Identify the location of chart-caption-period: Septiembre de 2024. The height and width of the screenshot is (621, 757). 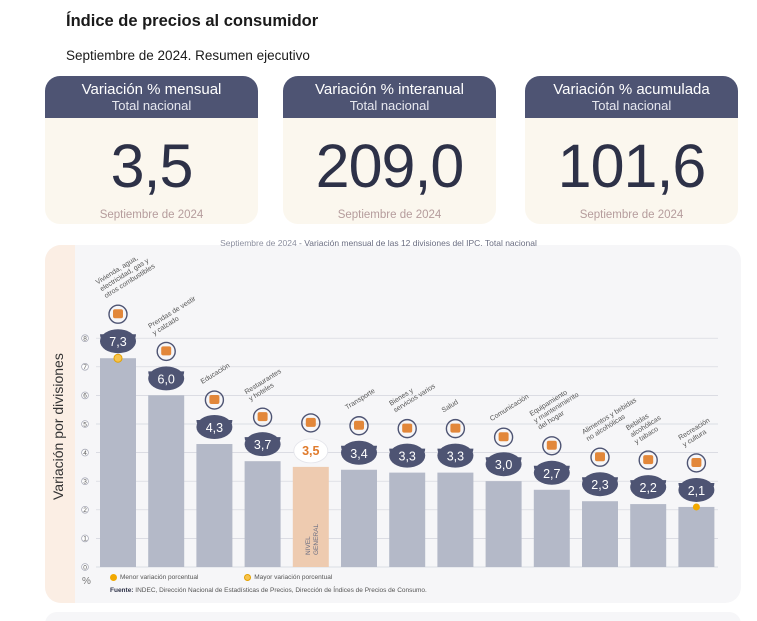
(258, 243).